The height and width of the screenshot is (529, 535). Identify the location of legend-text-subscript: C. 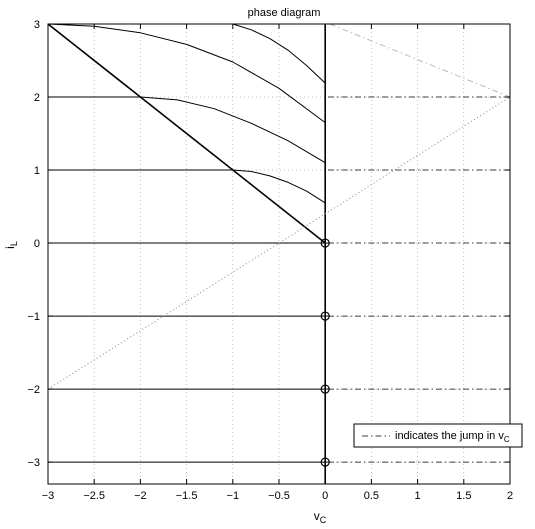
(507, 439).